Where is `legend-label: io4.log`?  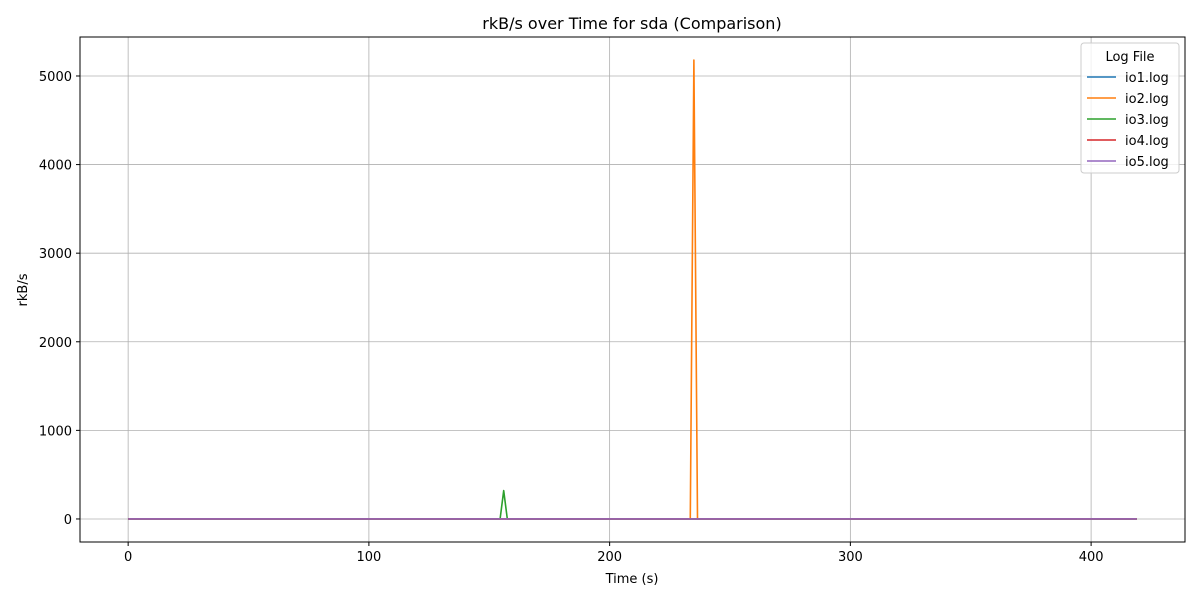 legend-label: io4.log is located at coordinates (1147, 141).